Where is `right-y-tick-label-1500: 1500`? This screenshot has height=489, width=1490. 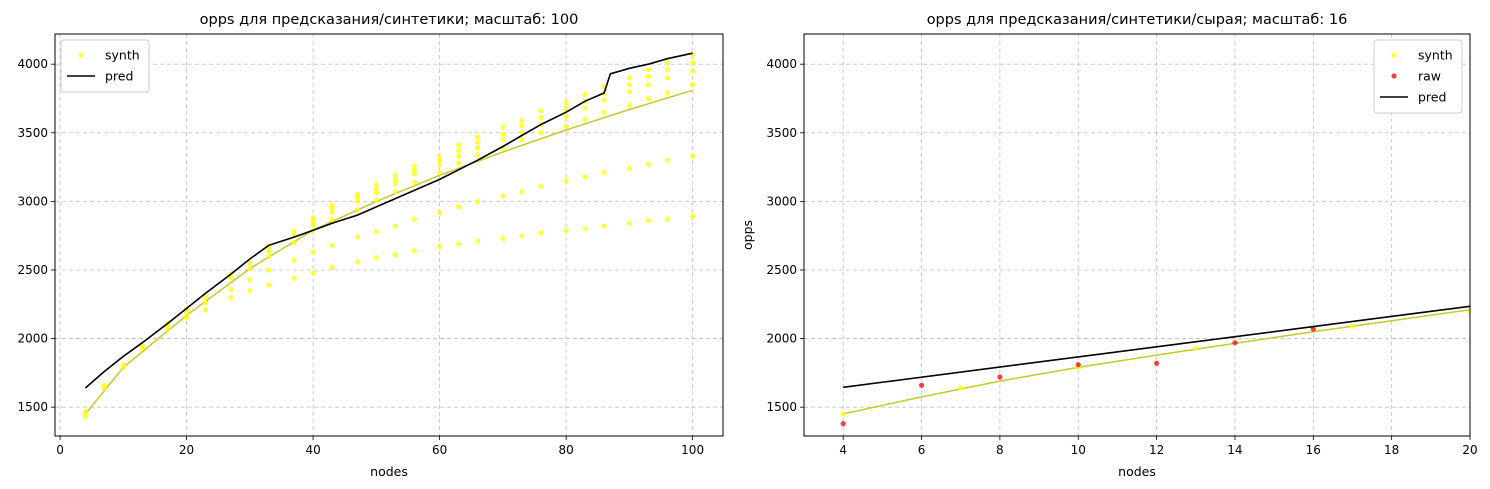 right-y-tick-label-1500: 1500 is located at coordinates (781, 407).